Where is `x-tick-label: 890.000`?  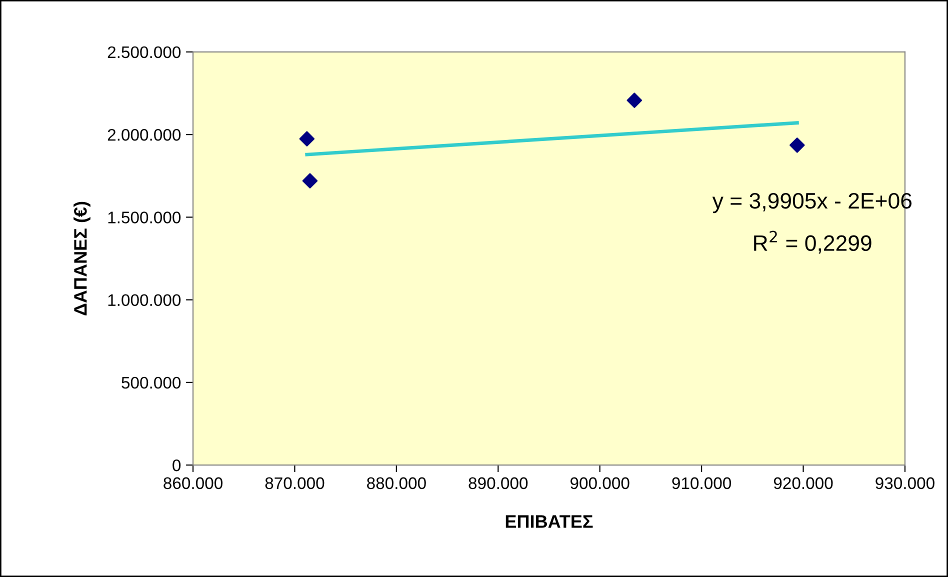
x-tick-label: 890.000 is located at coordinates (498, 483).